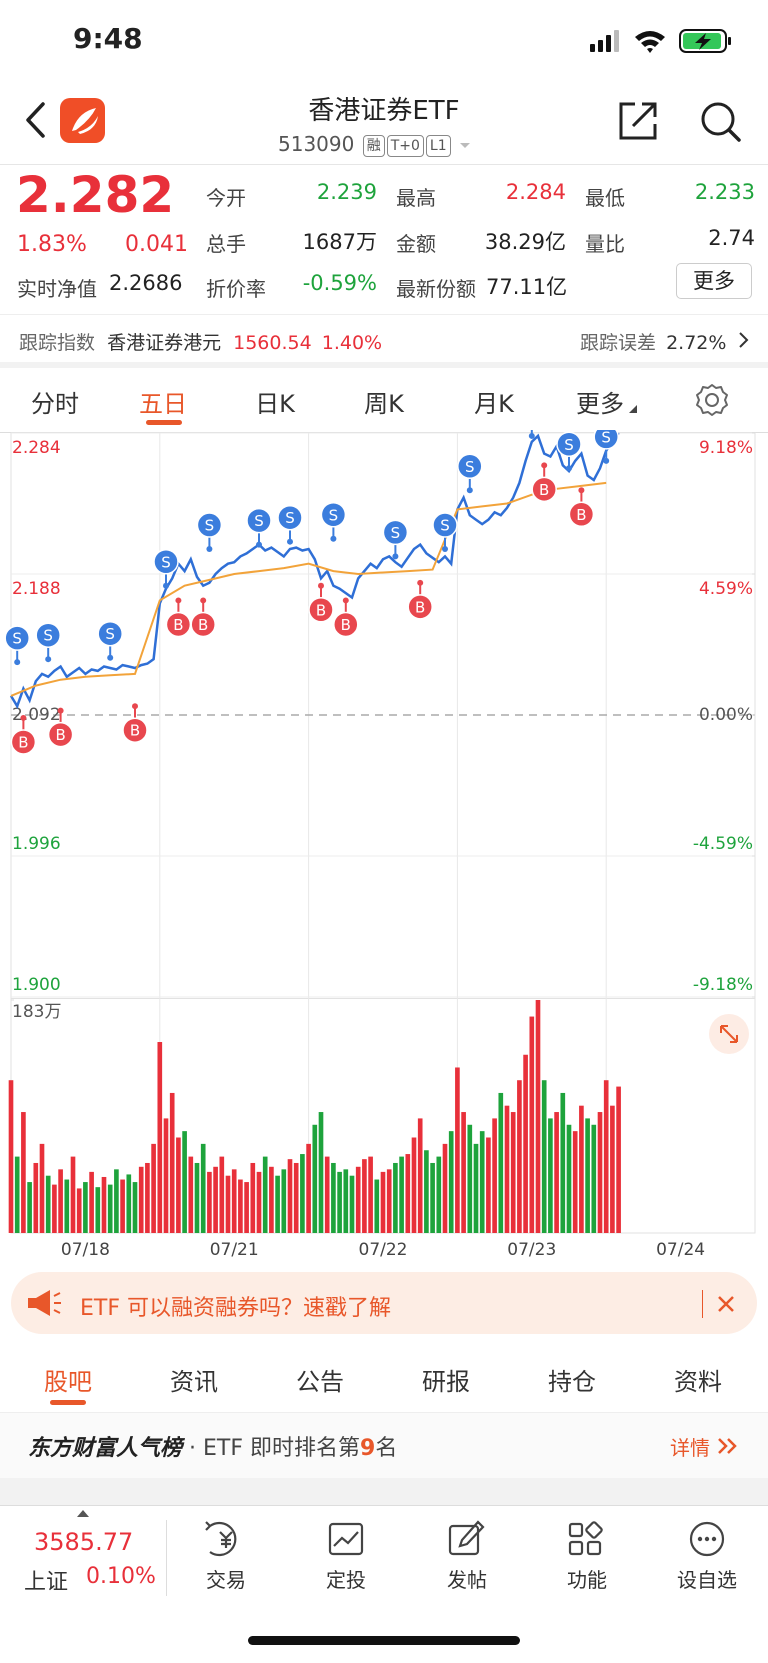  I want to click on field-label: 最低, so click(605, 198).